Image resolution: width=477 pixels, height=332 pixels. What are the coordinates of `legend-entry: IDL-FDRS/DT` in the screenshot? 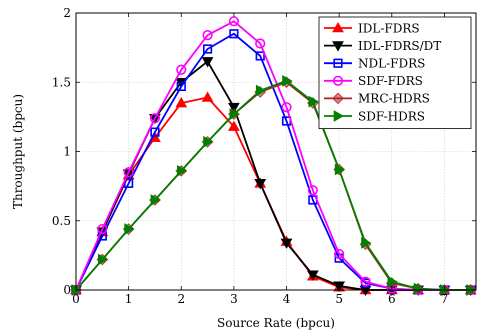 It's located at (382, 46).